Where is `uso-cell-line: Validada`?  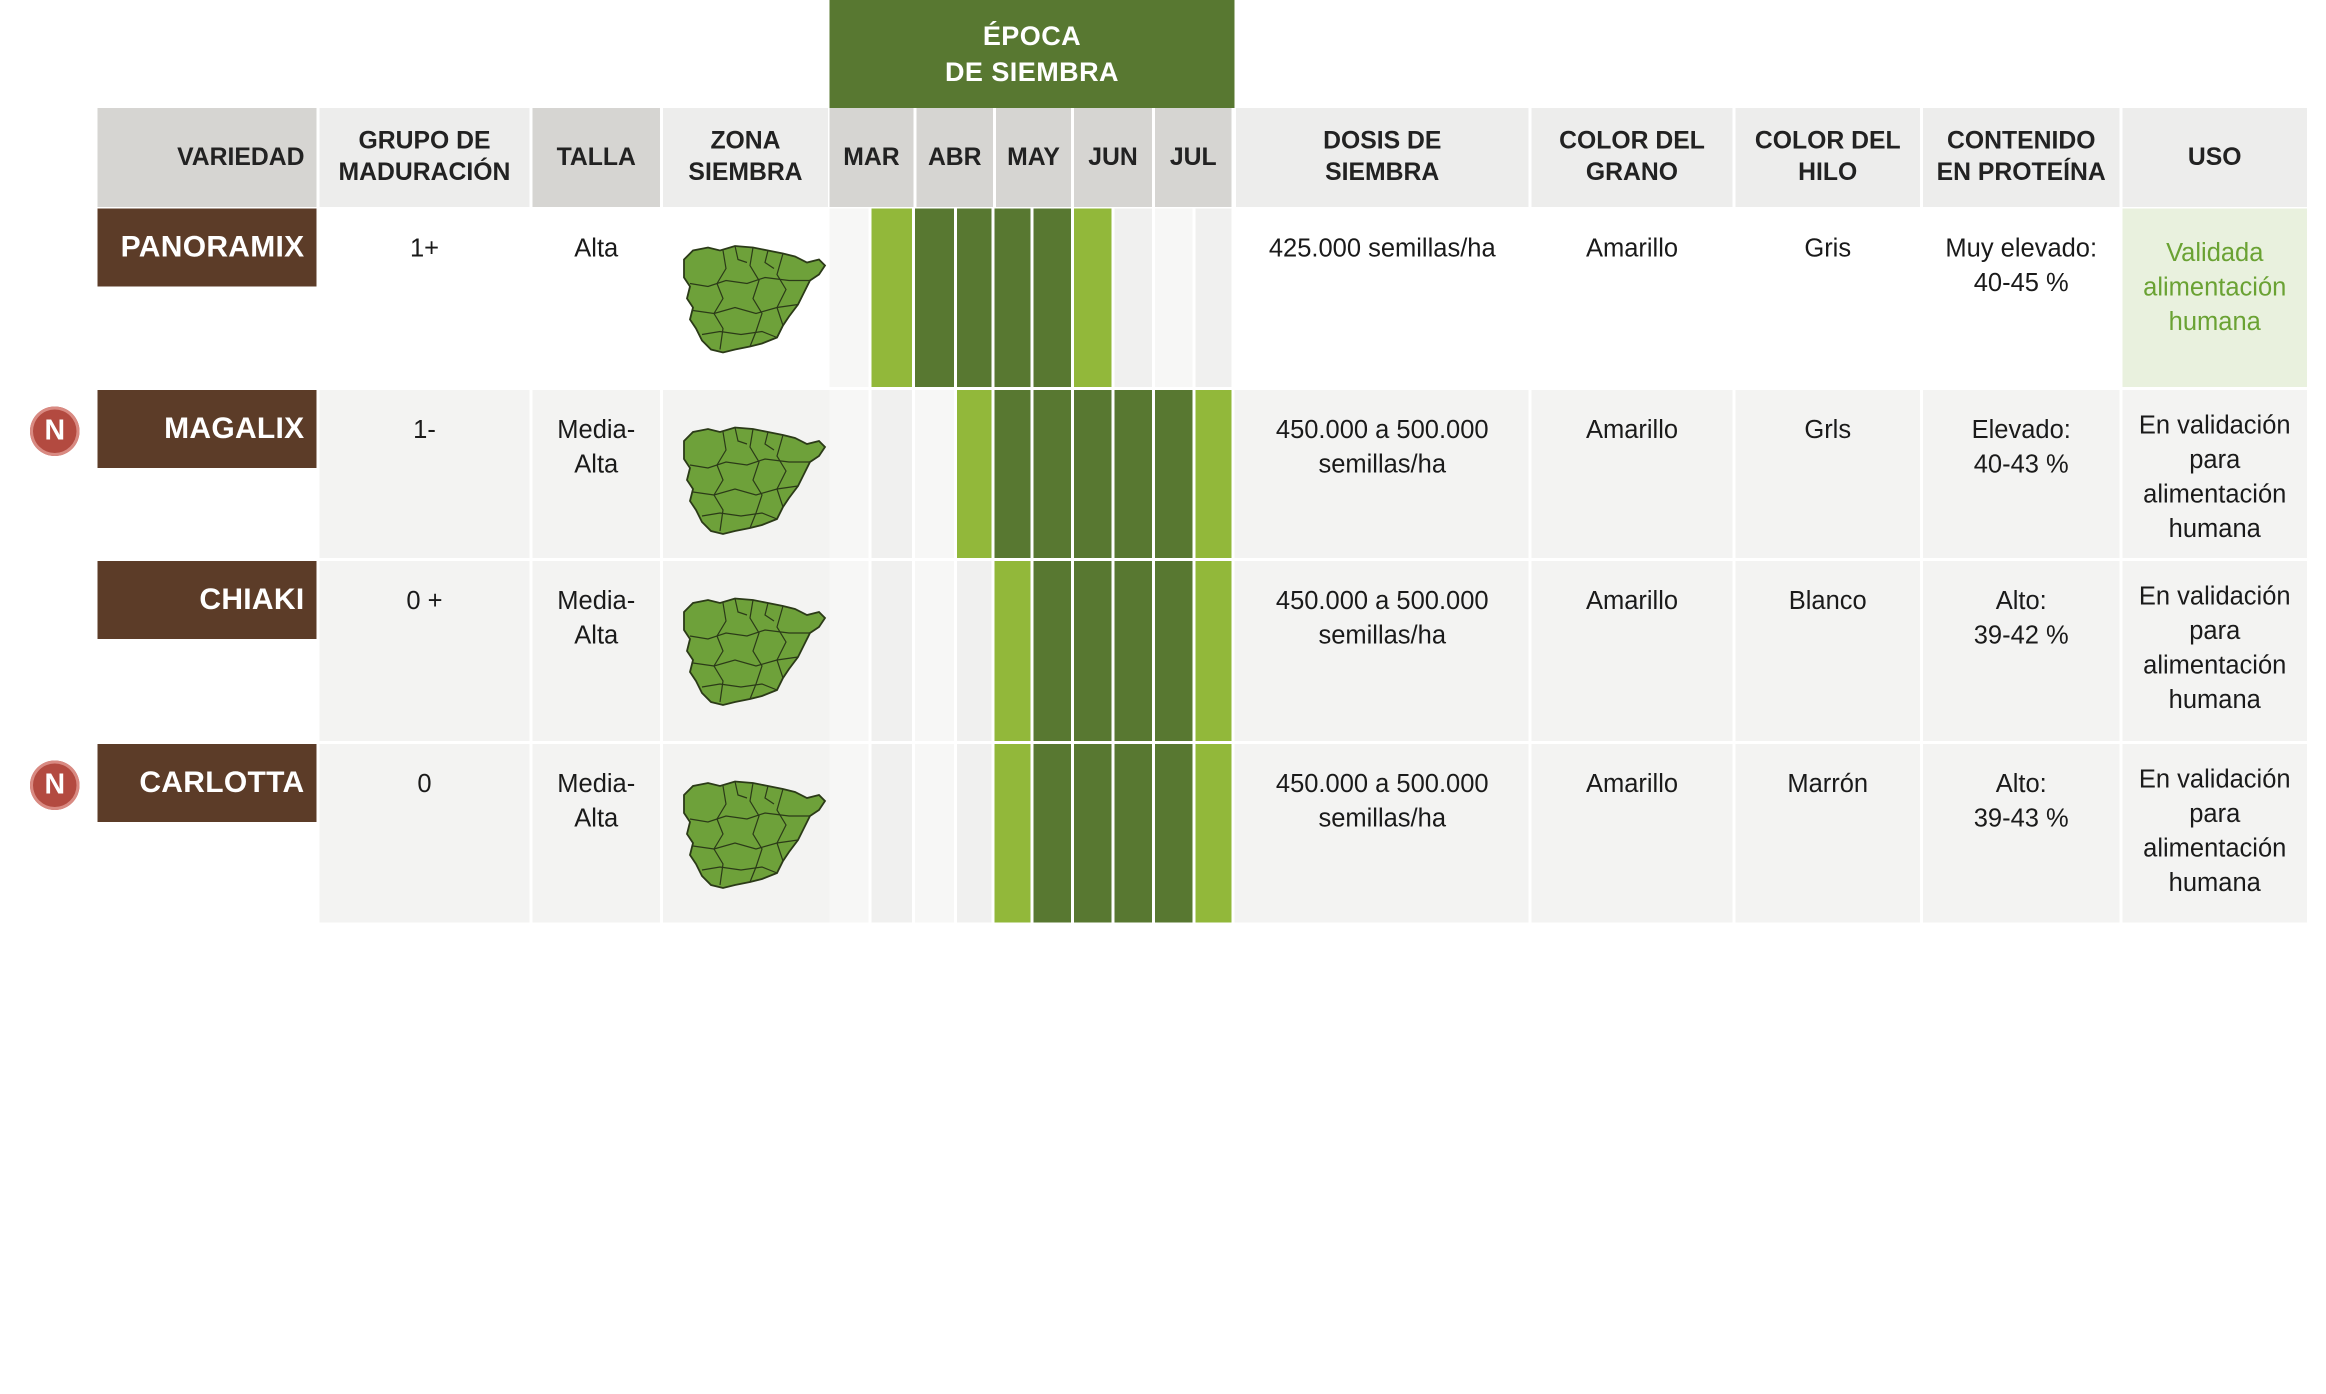 uso-cell-line: Validada is located at coordinates (2215, 253).